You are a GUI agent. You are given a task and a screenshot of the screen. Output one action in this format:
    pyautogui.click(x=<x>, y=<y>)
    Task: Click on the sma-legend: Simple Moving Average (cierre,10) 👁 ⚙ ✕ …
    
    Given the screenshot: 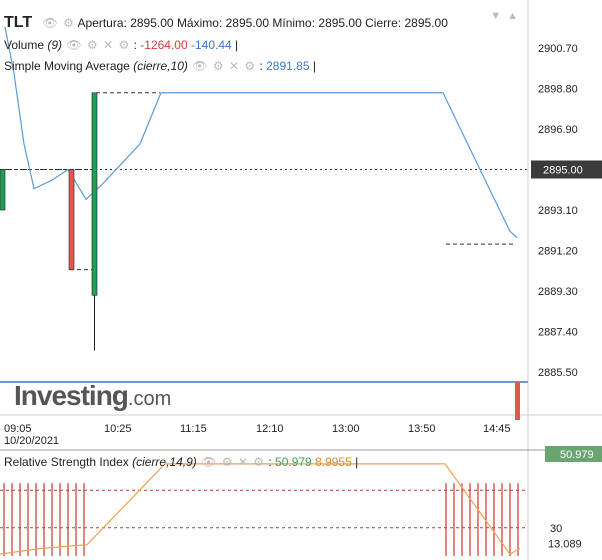 What is the action you would take?
    pyautogui.click(x=160, y=66)
    